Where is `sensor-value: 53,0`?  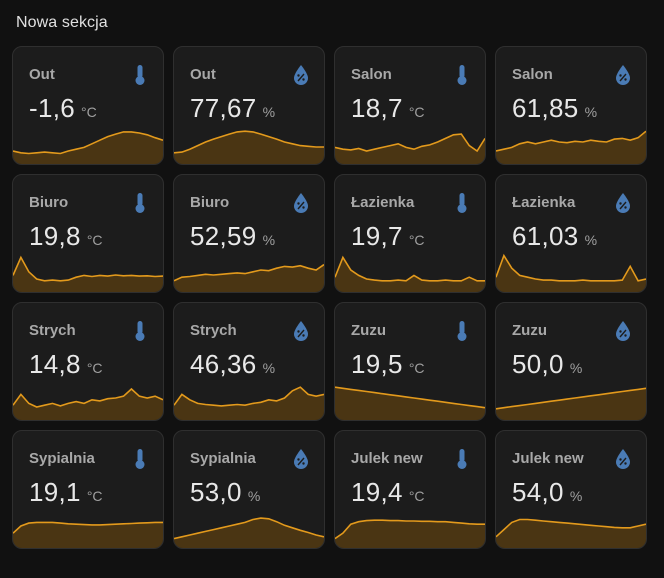 sensor-value: 53,0 is located at coordinates (216, 492).